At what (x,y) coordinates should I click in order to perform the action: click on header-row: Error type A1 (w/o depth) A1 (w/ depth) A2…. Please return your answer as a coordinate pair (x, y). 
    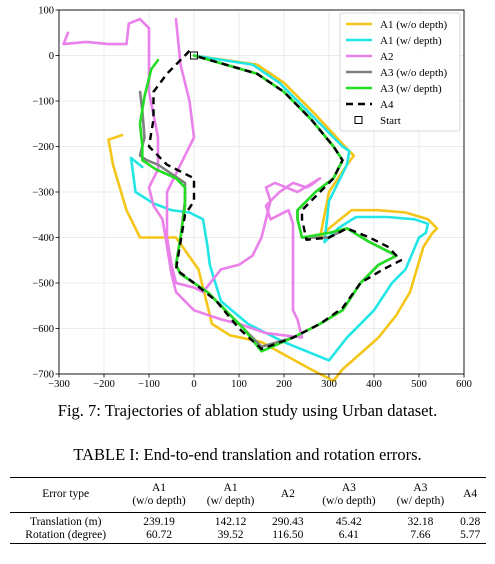
    Looking at the image, I should click on (248, 495).